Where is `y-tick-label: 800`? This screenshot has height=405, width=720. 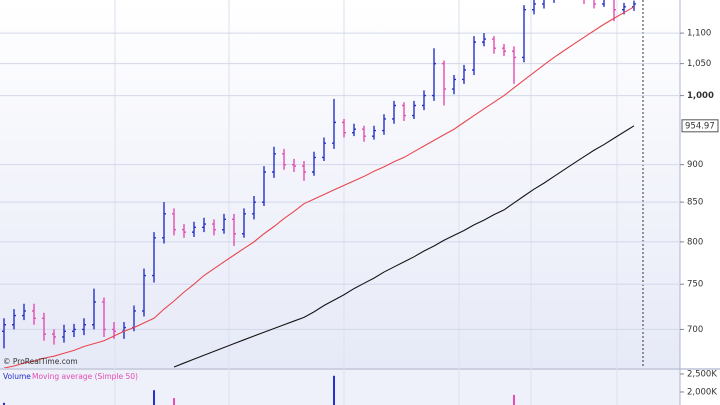 y-tick-label: 800 is located at coordinates (695, 242).